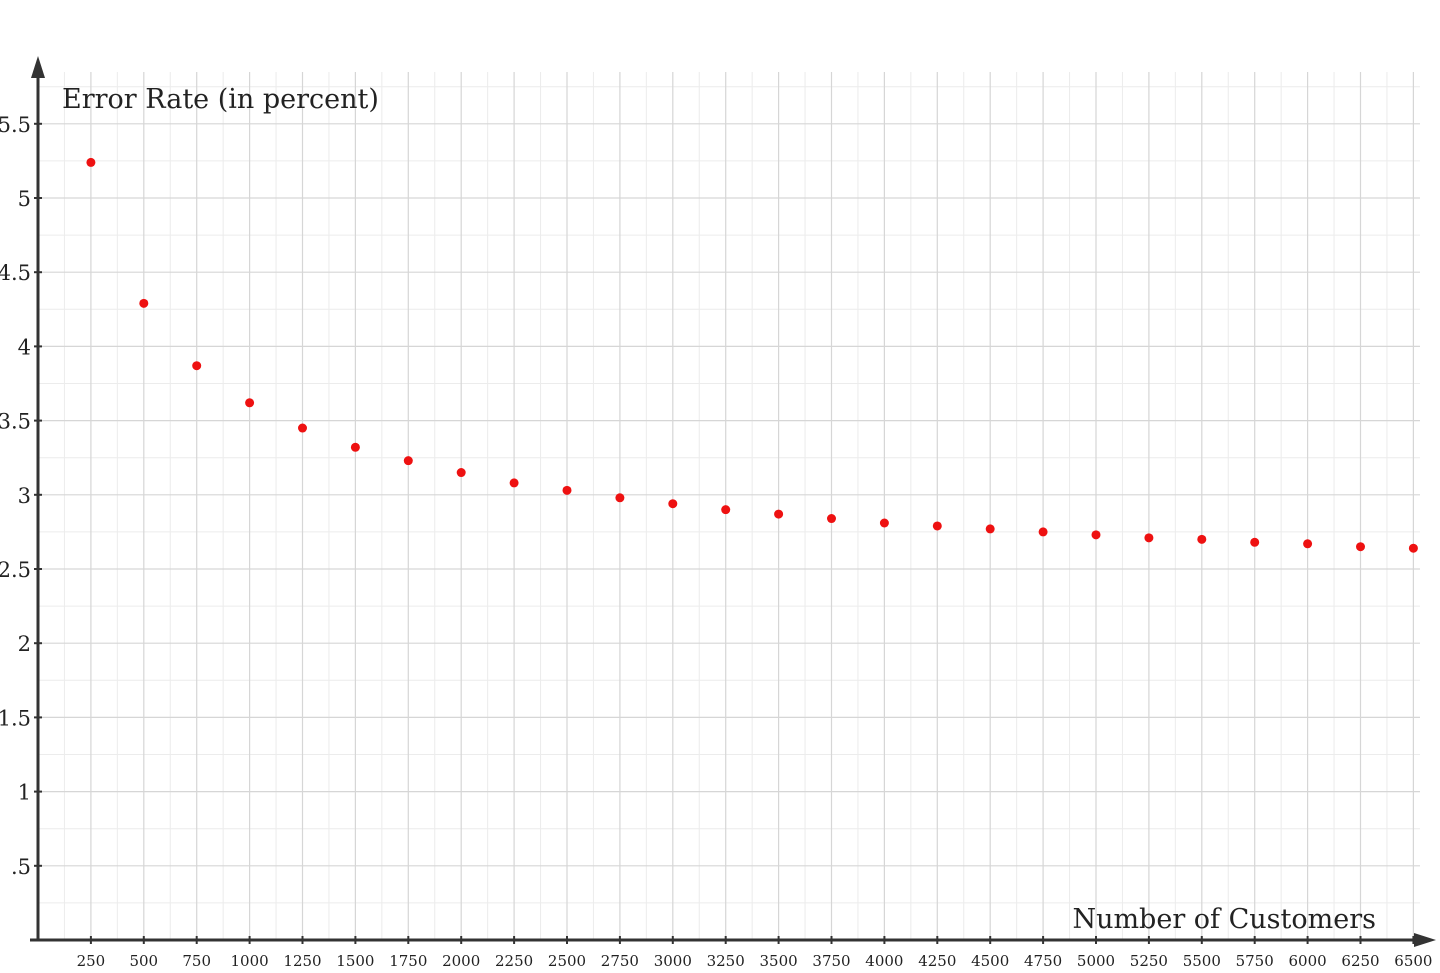  Describe the element at coordinates (302, 961) in the screenshot. I see `x-tick-label: 1250` at that location.